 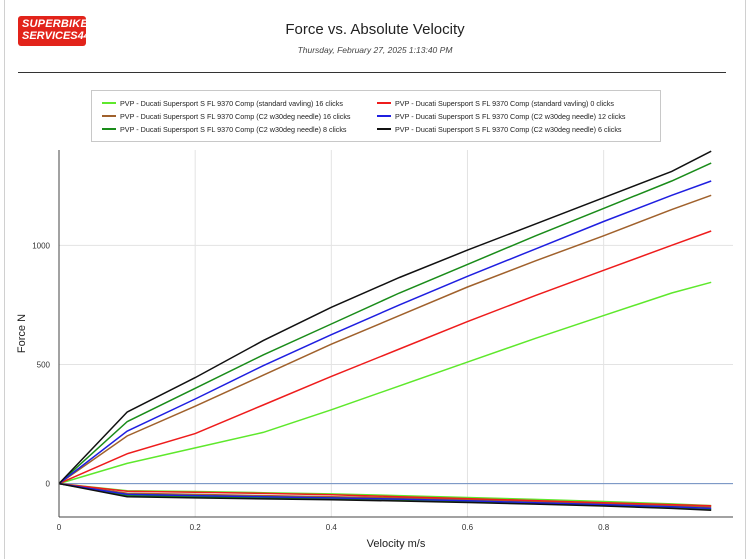 I want to click on x-tick-label: 0.4, so click(x=332, y=527).